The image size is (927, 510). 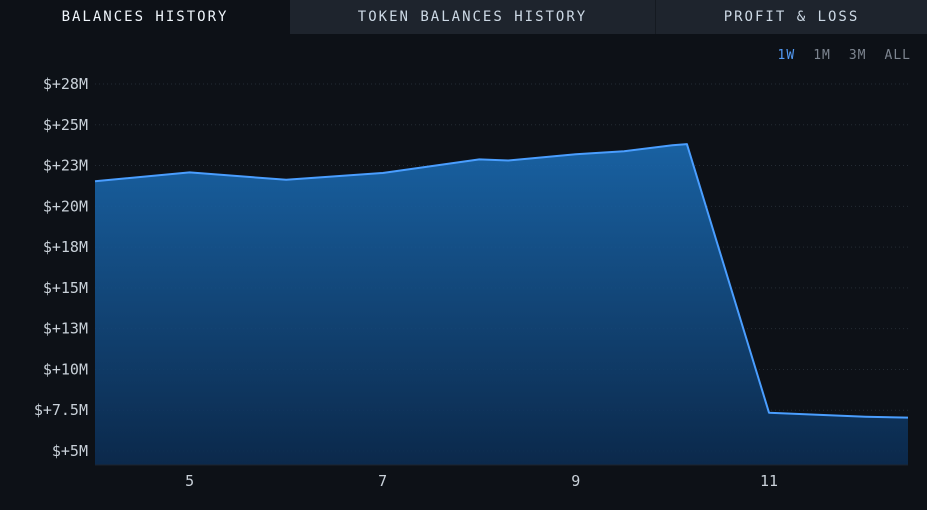 What do you see at coordinates (70, 451) in the screenshot?
I see `y-axis-tick-label: $+5M` at bounding box center [70, 451].